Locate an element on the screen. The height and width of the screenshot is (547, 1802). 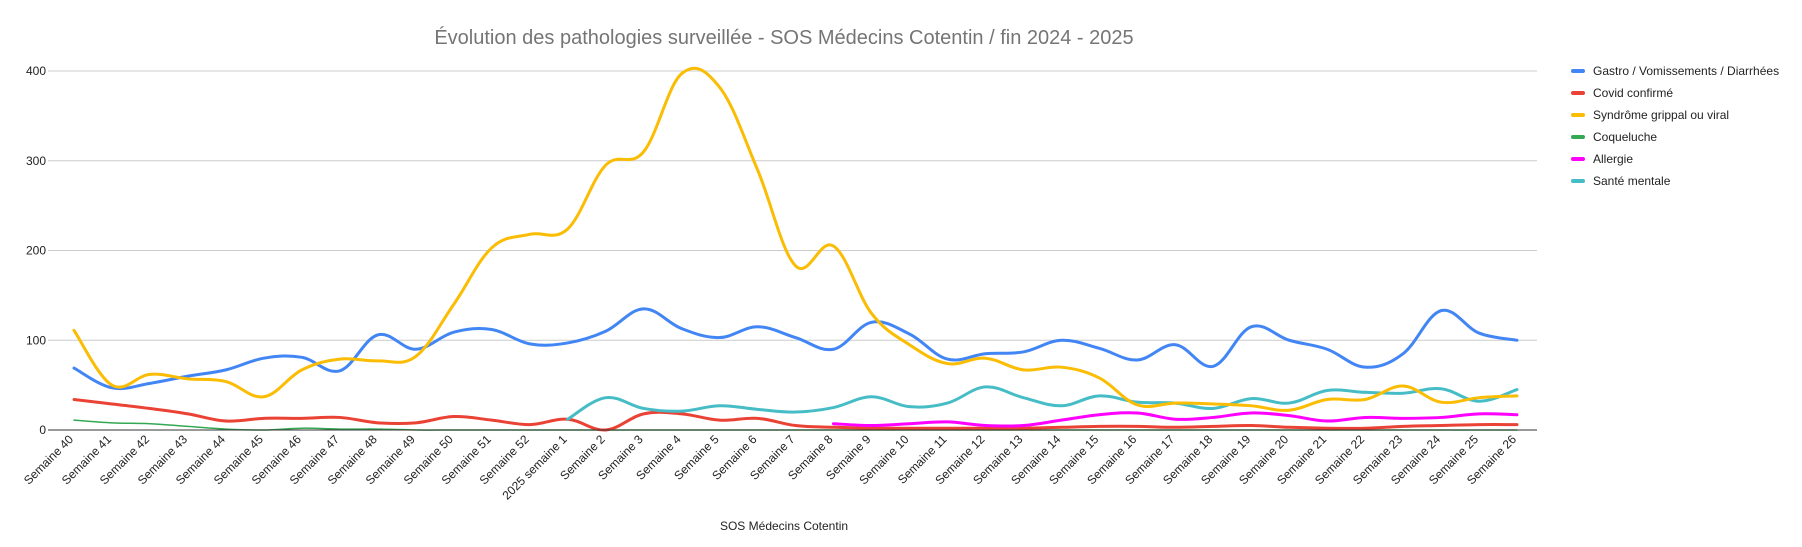
y-tick-label: 200 is located at coordinates (36, 251).